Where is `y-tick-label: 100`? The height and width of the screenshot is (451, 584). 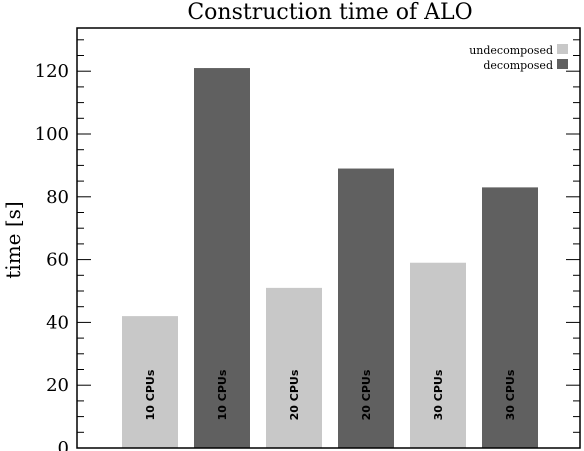
y-tick-label: 100 is located at coordinates (52, 134).